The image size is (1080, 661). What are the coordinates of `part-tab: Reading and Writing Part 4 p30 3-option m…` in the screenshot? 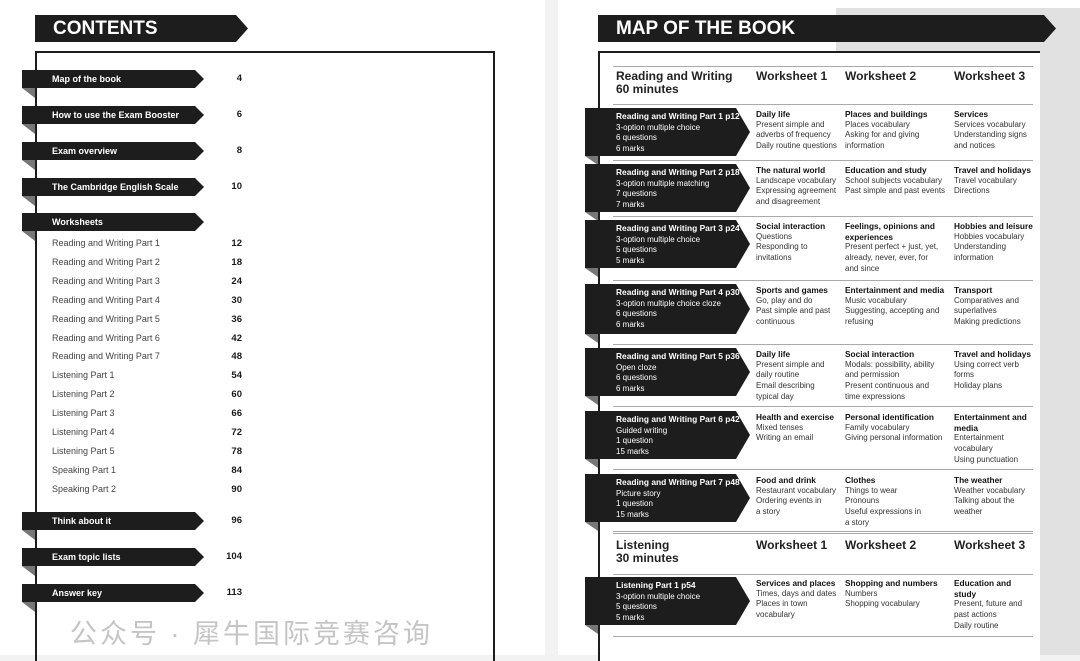 It's located at (667, 309).